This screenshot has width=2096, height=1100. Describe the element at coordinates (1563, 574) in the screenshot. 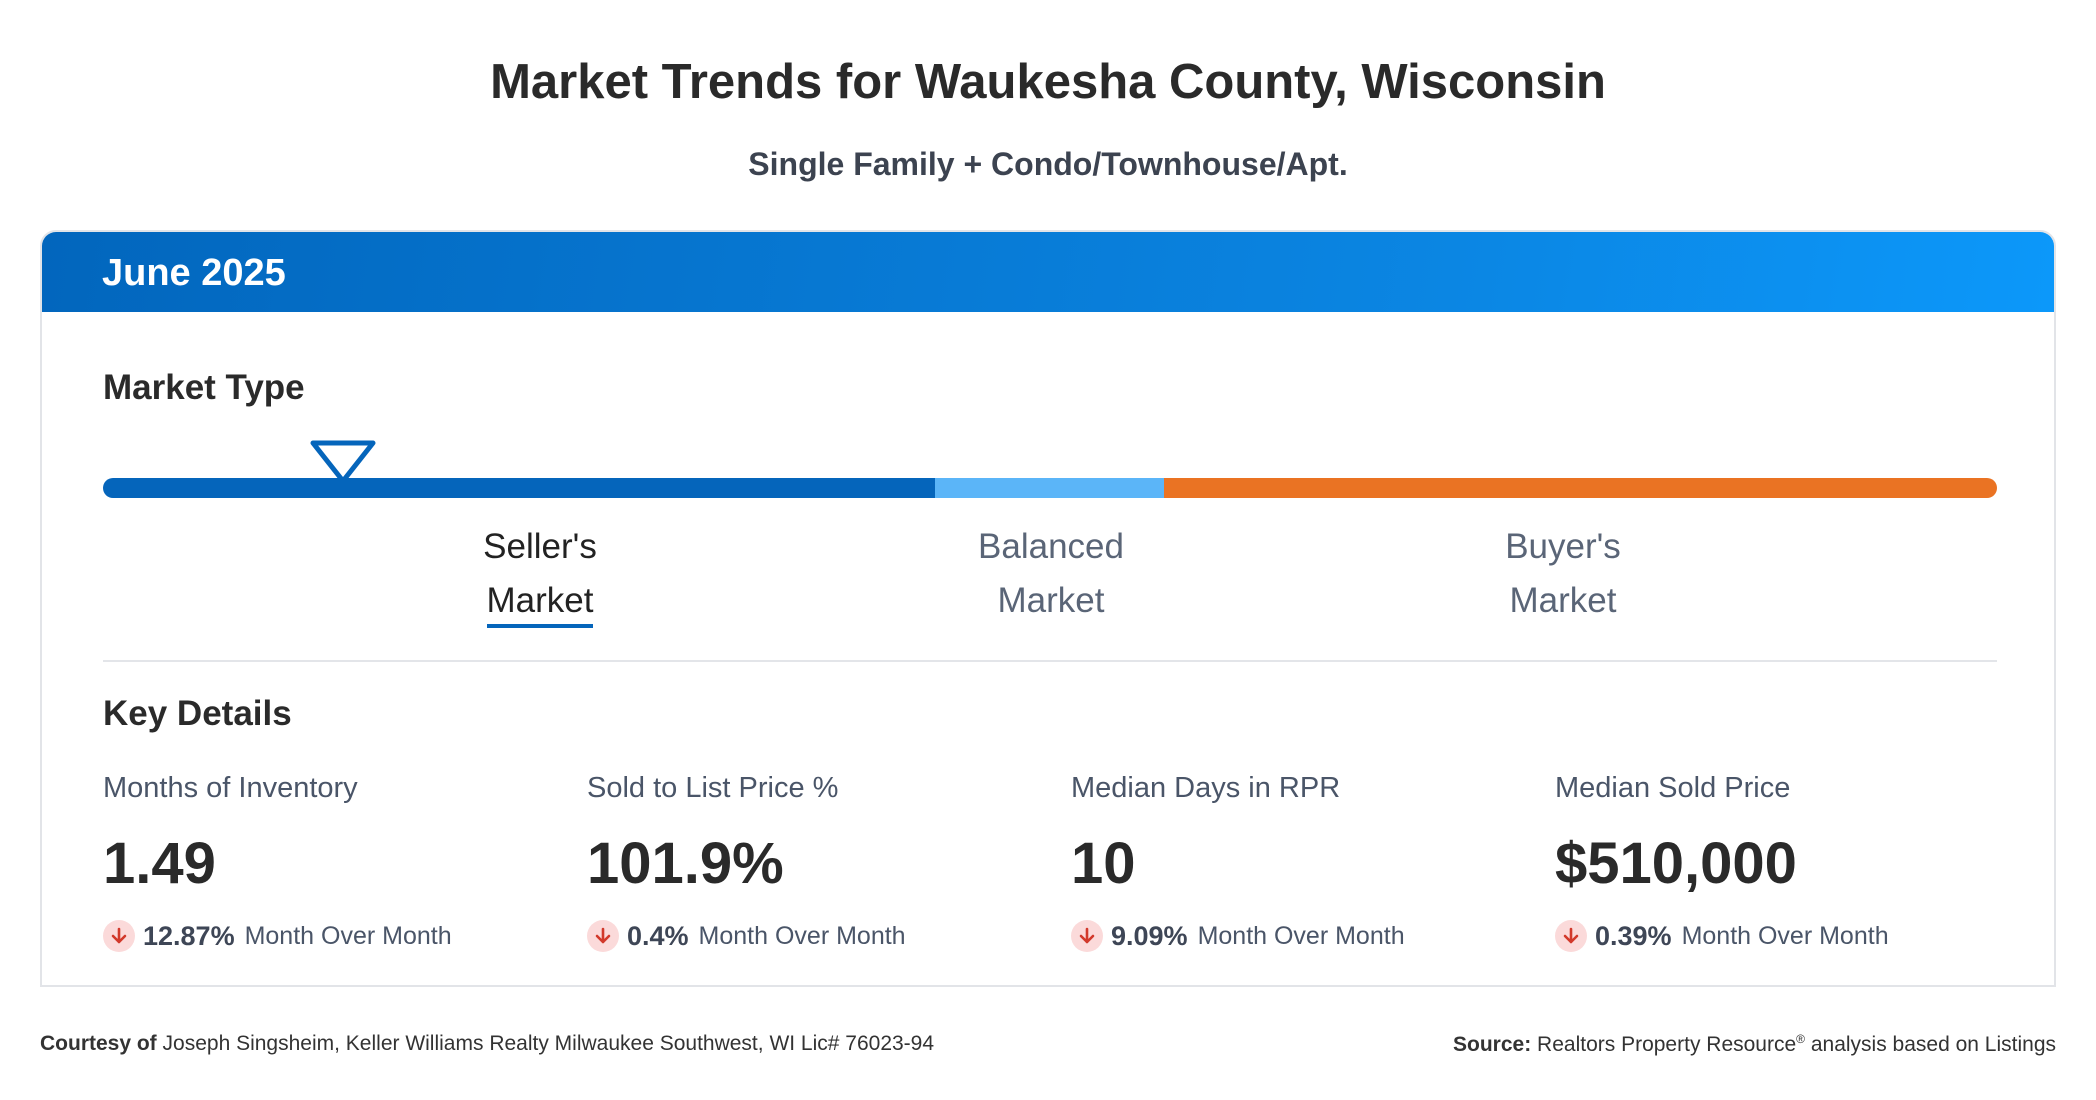

I see `market-label-buyer: Buyer's Market` at that location.